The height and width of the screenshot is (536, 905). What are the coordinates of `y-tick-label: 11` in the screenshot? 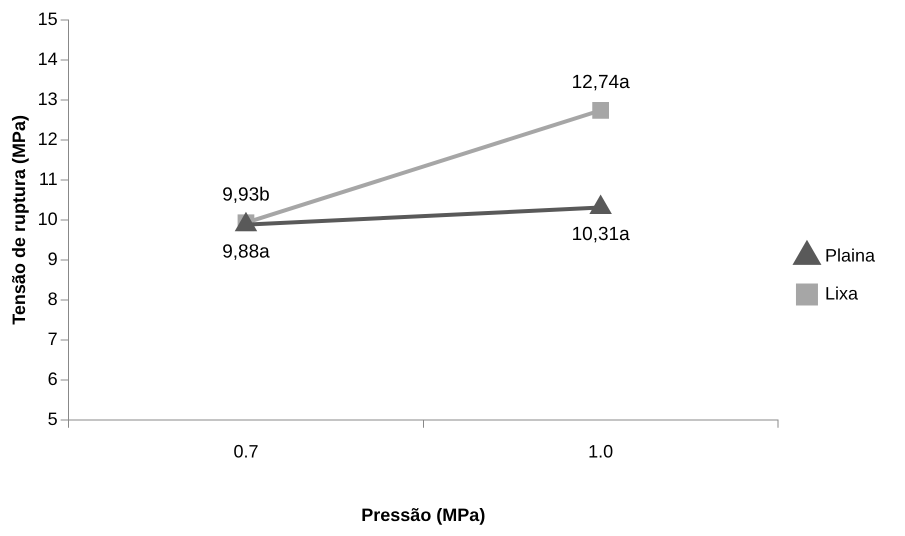 It's located at (48, 178).